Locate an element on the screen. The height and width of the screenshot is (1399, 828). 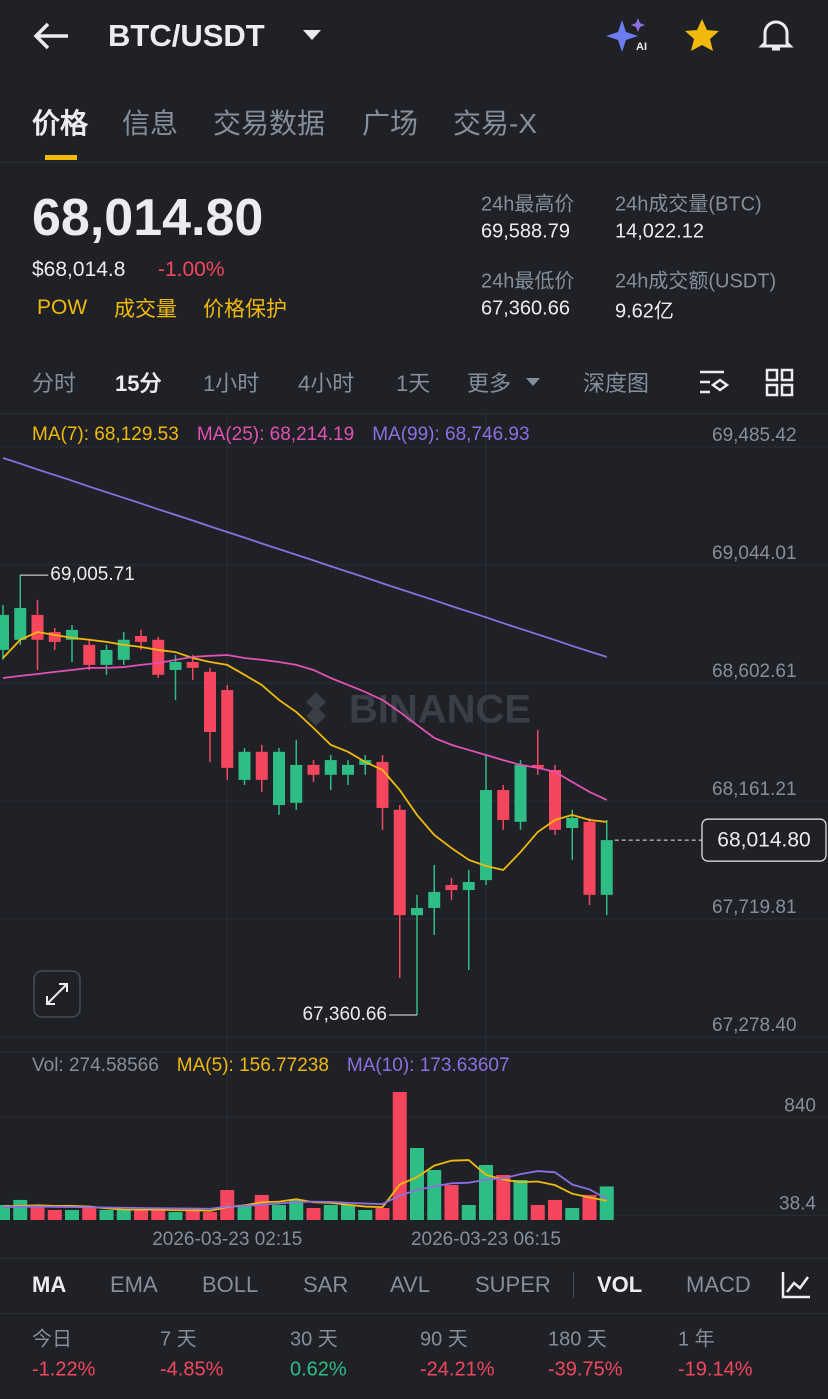
watermark-logo is located at coordinates (316, 709).